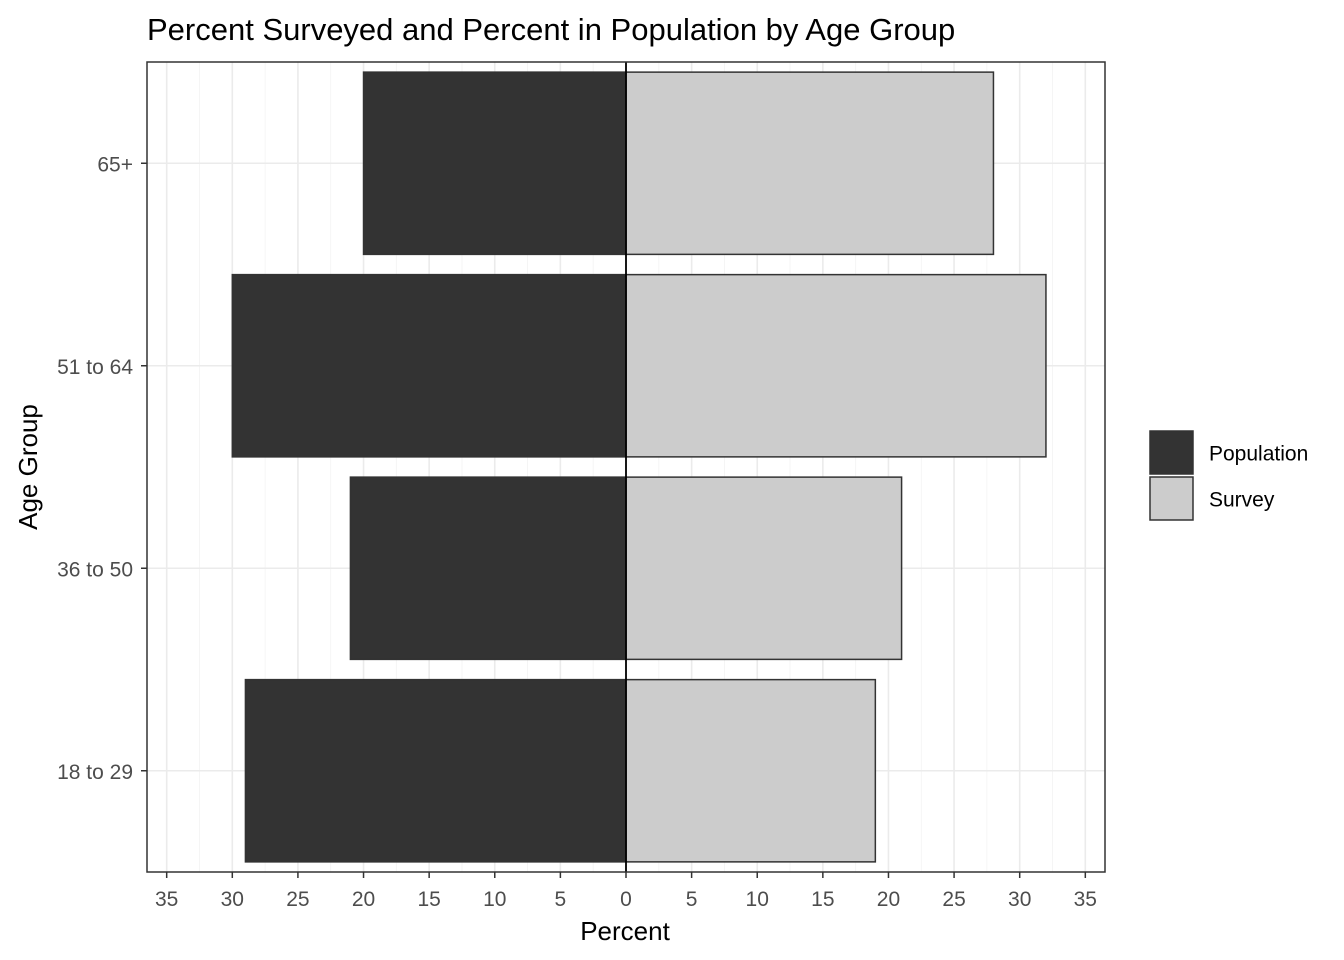 The width and height of the screenshot is (1344, 960). Describe the element at coordinates (626, 899) in the screenshot. I see `x-tick-label: 0` at that location.